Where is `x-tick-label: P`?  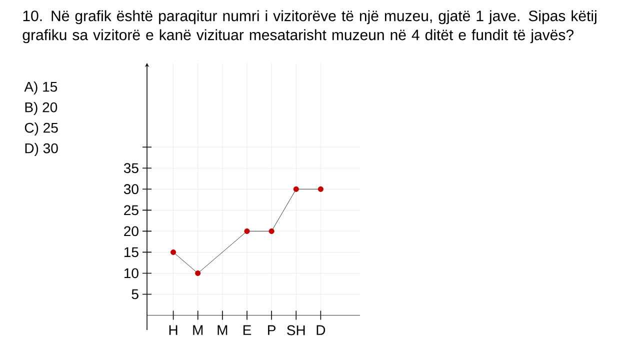 x-tick-label: P is located at coordinates (272, 330).